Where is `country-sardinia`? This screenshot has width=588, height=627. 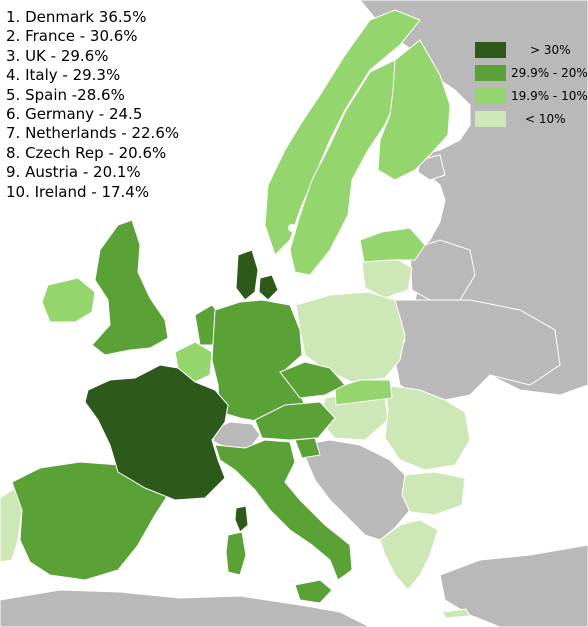 country-sardinia is located at coordinates (236, 553).